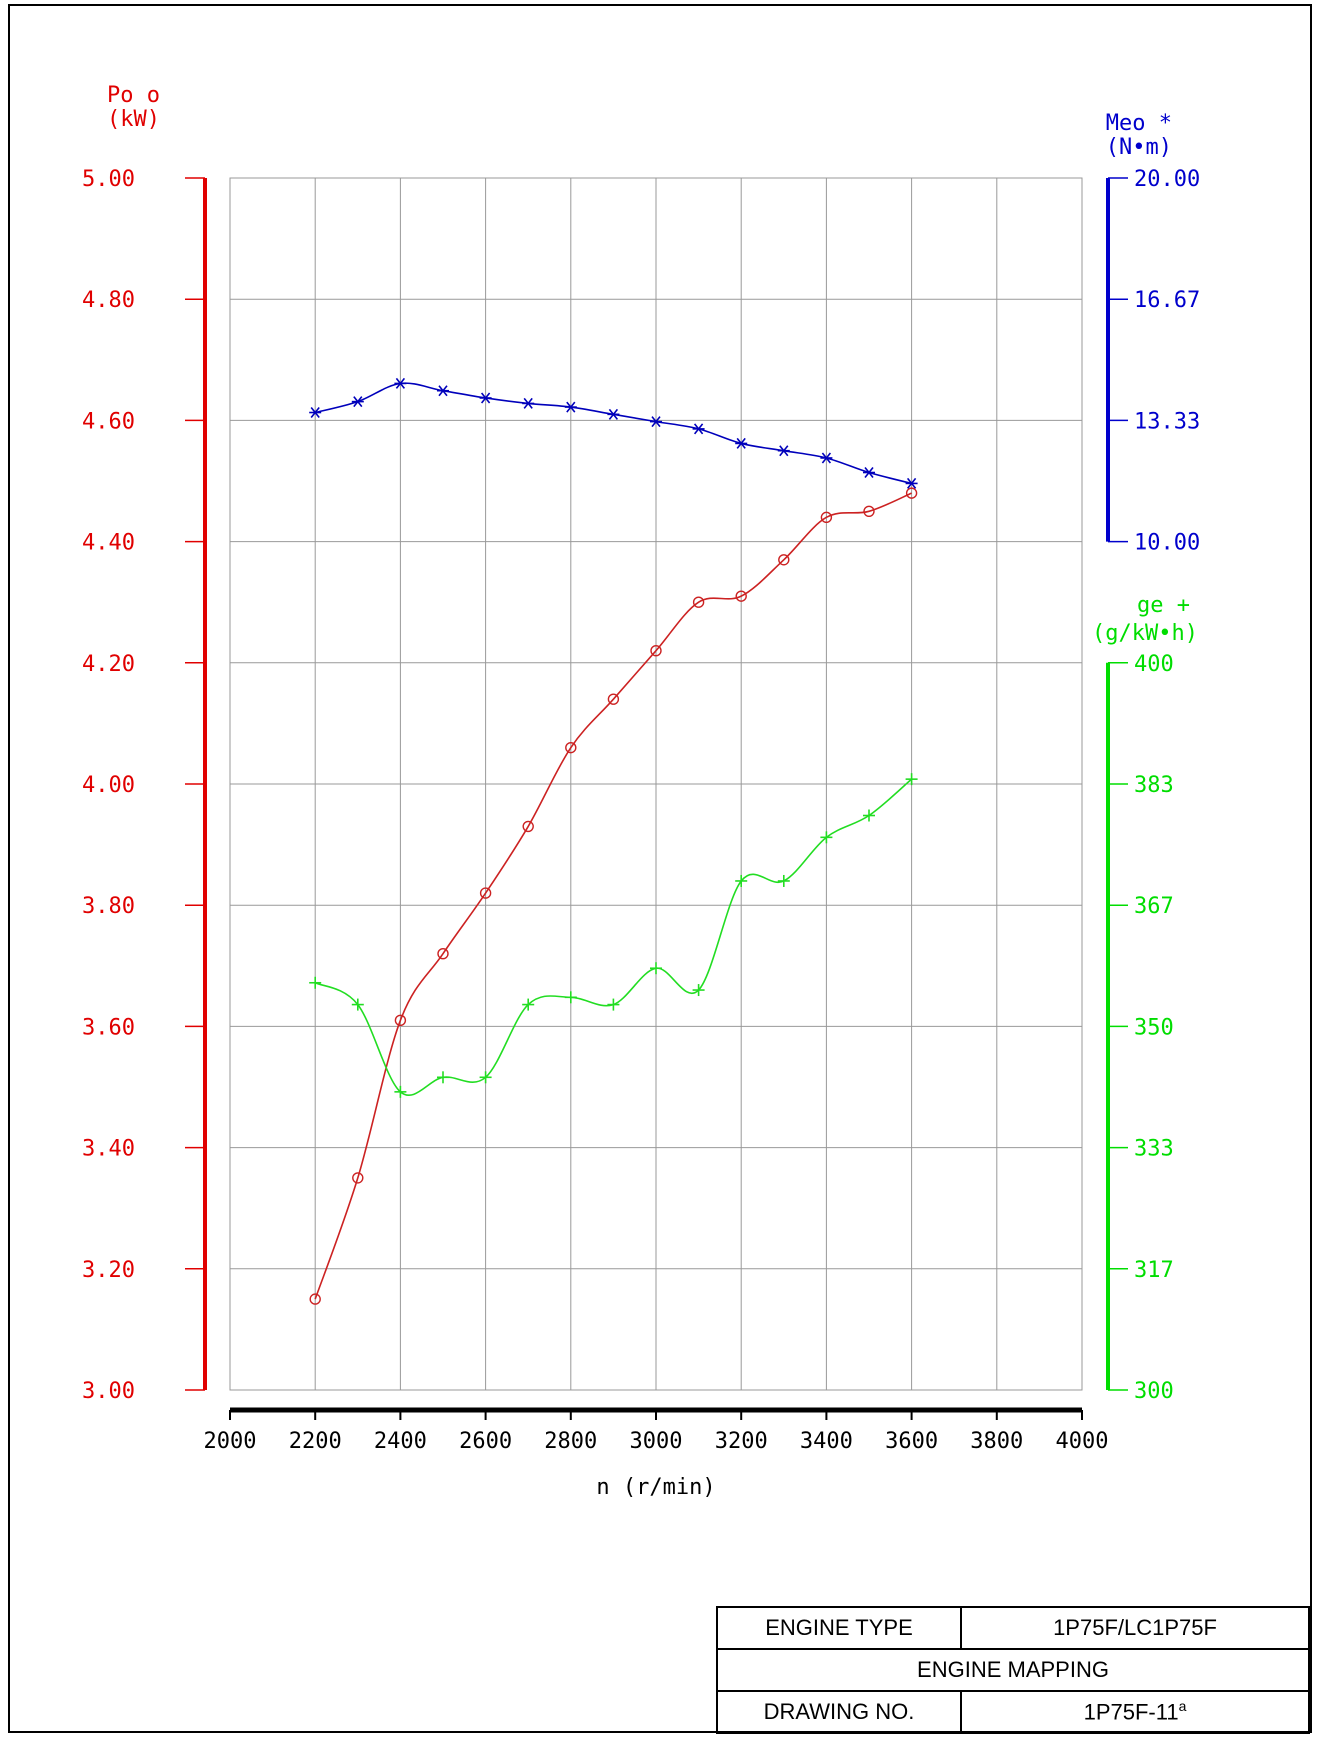  I want to click on x-tick-label: 3800, so click(996, 1441).